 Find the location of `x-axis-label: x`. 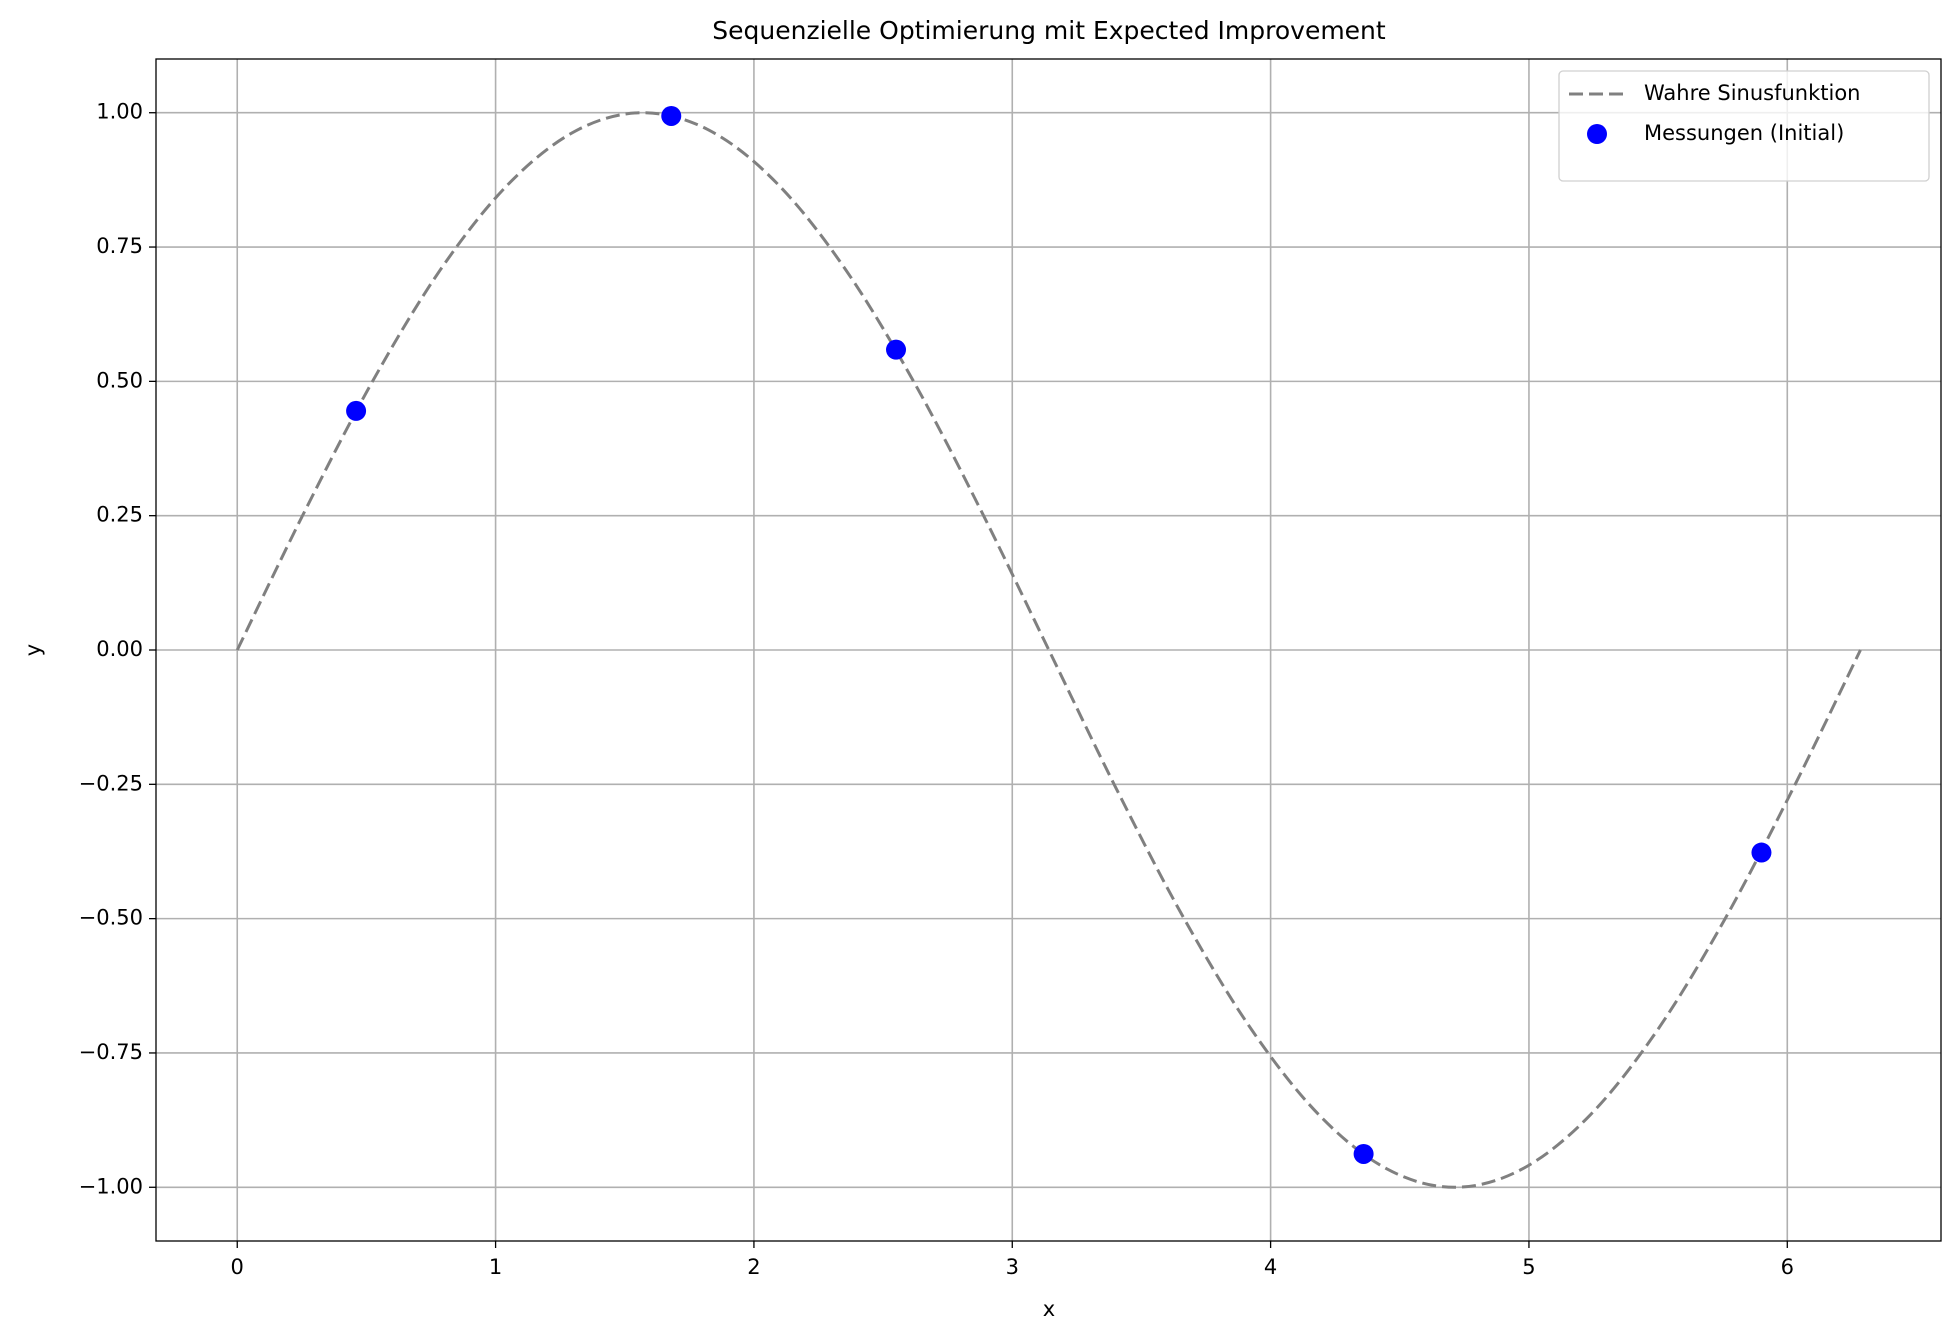

x-axis-label: x is located at coordinates (1049, 1309).